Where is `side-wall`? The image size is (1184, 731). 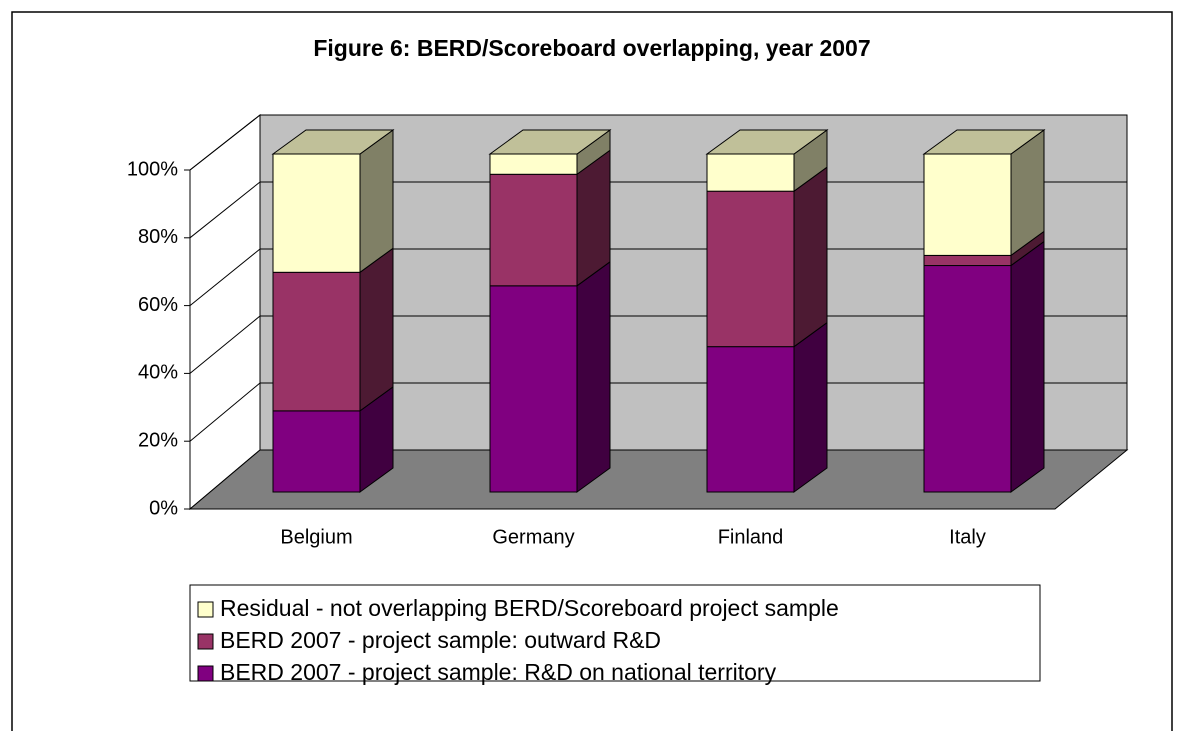 side-wall is located at coordinates (225, 312).